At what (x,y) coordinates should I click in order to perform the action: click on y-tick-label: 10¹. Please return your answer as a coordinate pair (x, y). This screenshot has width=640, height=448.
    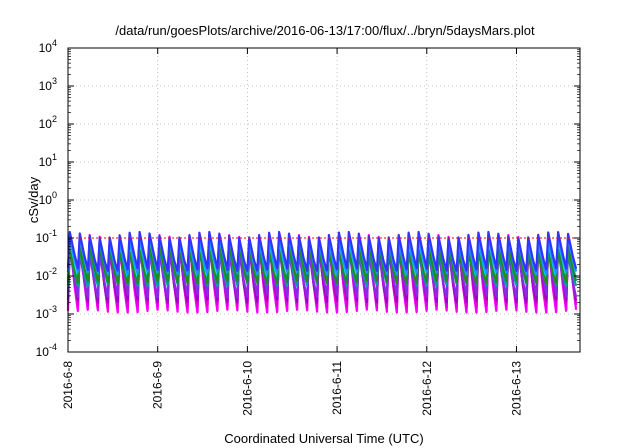
    Looking at the image, I should click on (48, 160).